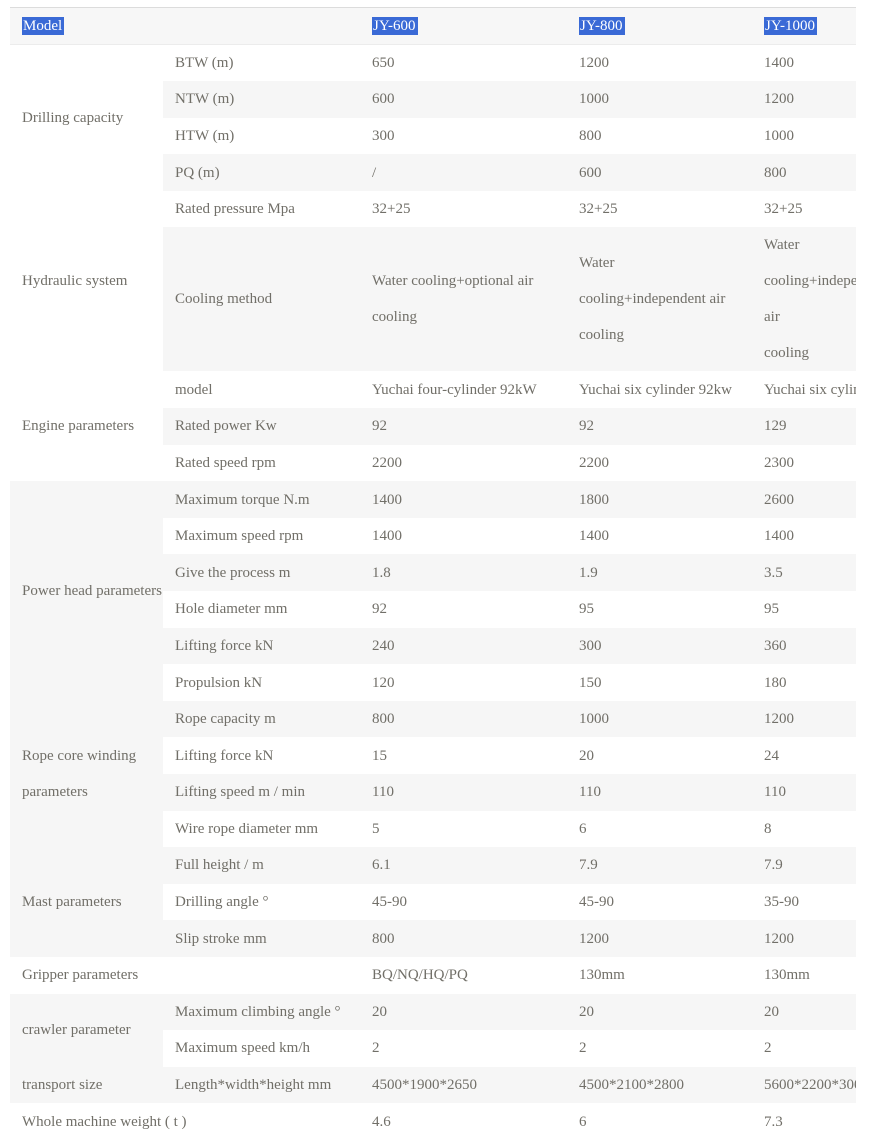  What do you see at coordinates (86, 902) in the screenshot?
I see `group-label-mast-parameters: Mast parameters` at bounding box center [86, 902].